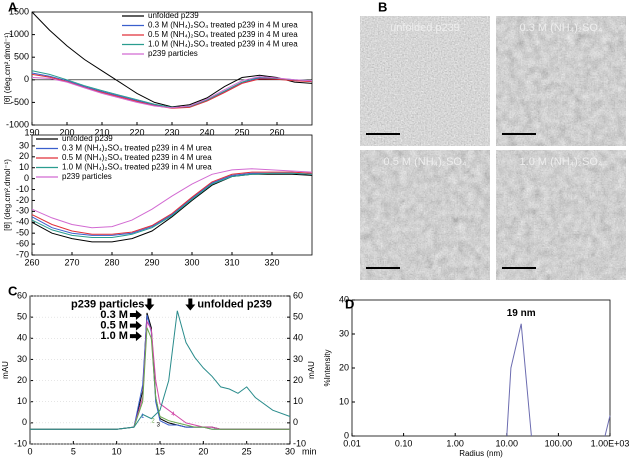  What do you see at coordinates (71, 262) in the screenshot?
I see `x-tick-label: 270` at bounding box center [71, 262].